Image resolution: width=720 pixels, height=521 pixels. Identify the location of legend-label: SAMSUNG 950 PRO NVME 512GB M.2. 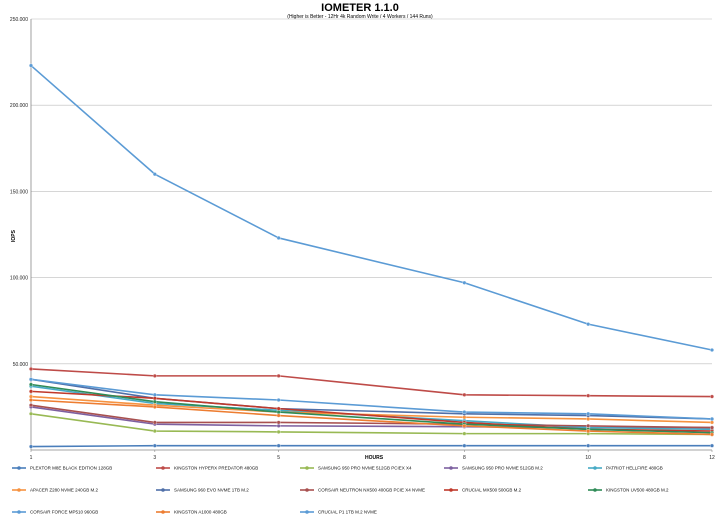
(502, 468).